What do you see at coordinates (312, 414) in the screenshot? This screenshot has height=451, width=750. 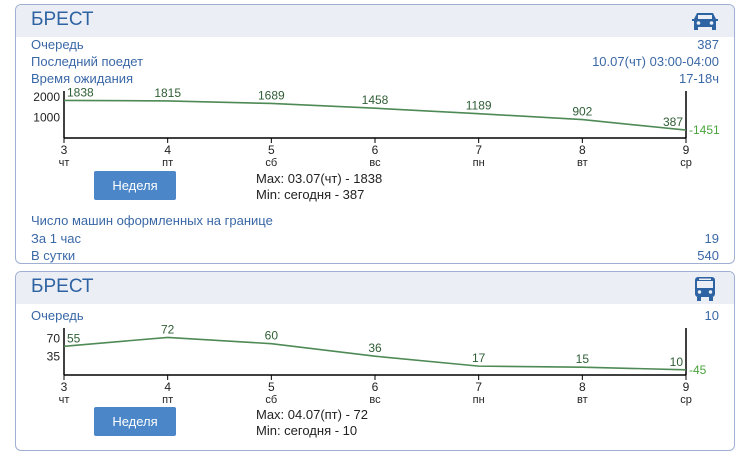 I see `max-stat: Max: 04.07(пт) - 72` at bounding box center [312, 414].